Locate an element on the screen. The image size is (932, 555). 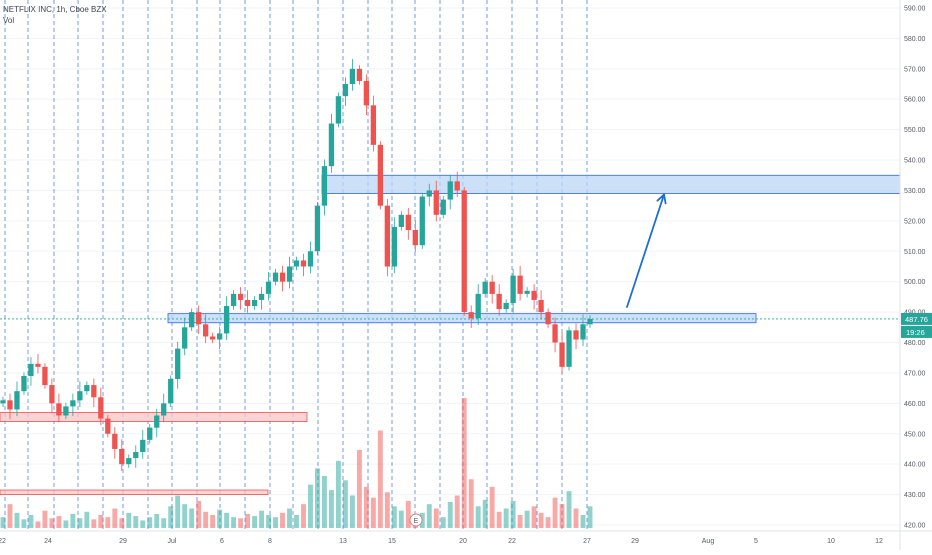
x-tick-label: 29 is located at coordinates (123, 541).